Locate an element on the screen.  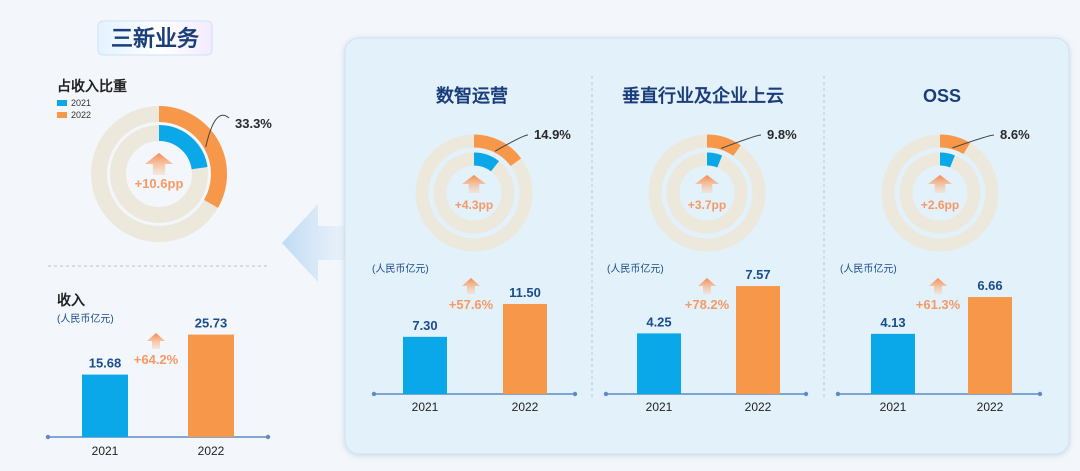
bar-value-label: 7.57 is located at coordinates (757, 274).